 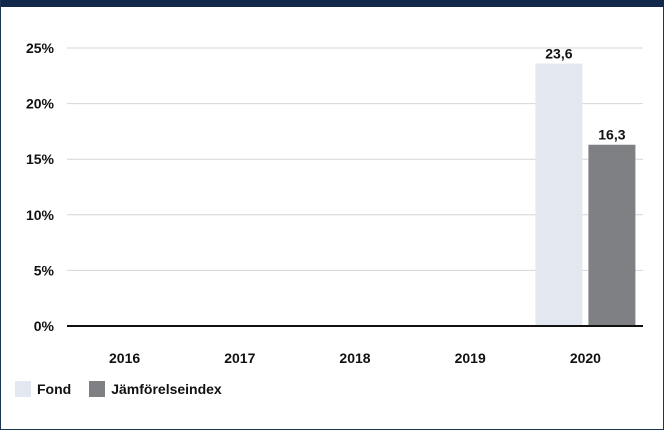 What do you see at coordinates (124, 358) in the screenshot?
I see `x-tick-label-2016: 2016` at bounding box center [124, 358].